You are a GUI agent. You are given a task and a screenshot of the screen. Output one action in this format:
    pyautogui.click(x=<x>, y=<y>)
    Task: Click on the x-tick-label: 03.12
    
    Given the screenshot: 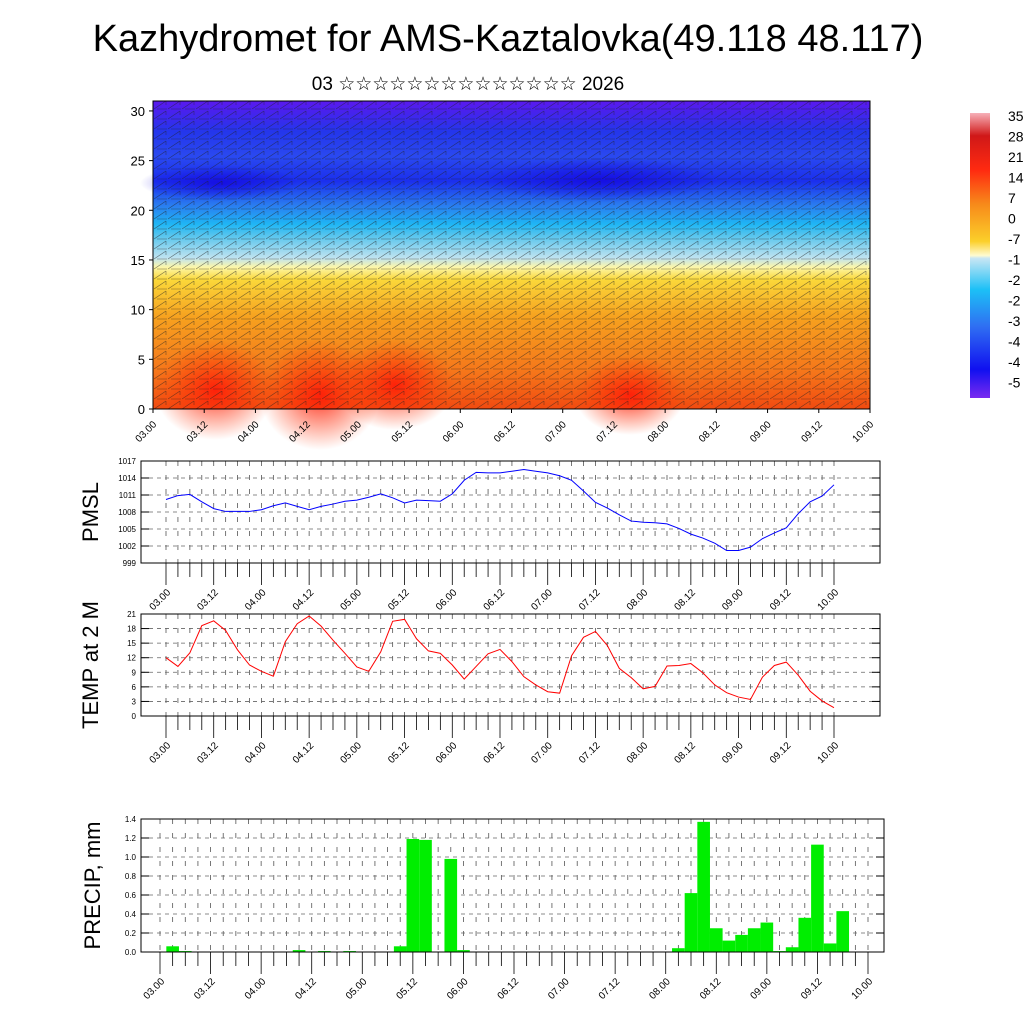 What is the action you would take?
    pyautogui.click(x=208, y=753)
    